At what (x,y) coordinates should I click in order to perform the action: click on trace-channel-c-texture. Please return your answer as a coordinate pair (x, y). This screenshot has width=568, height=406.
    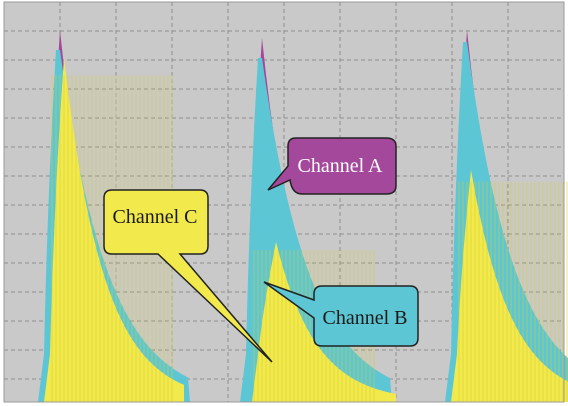
    Looking at the image, I should click on (513, 291).